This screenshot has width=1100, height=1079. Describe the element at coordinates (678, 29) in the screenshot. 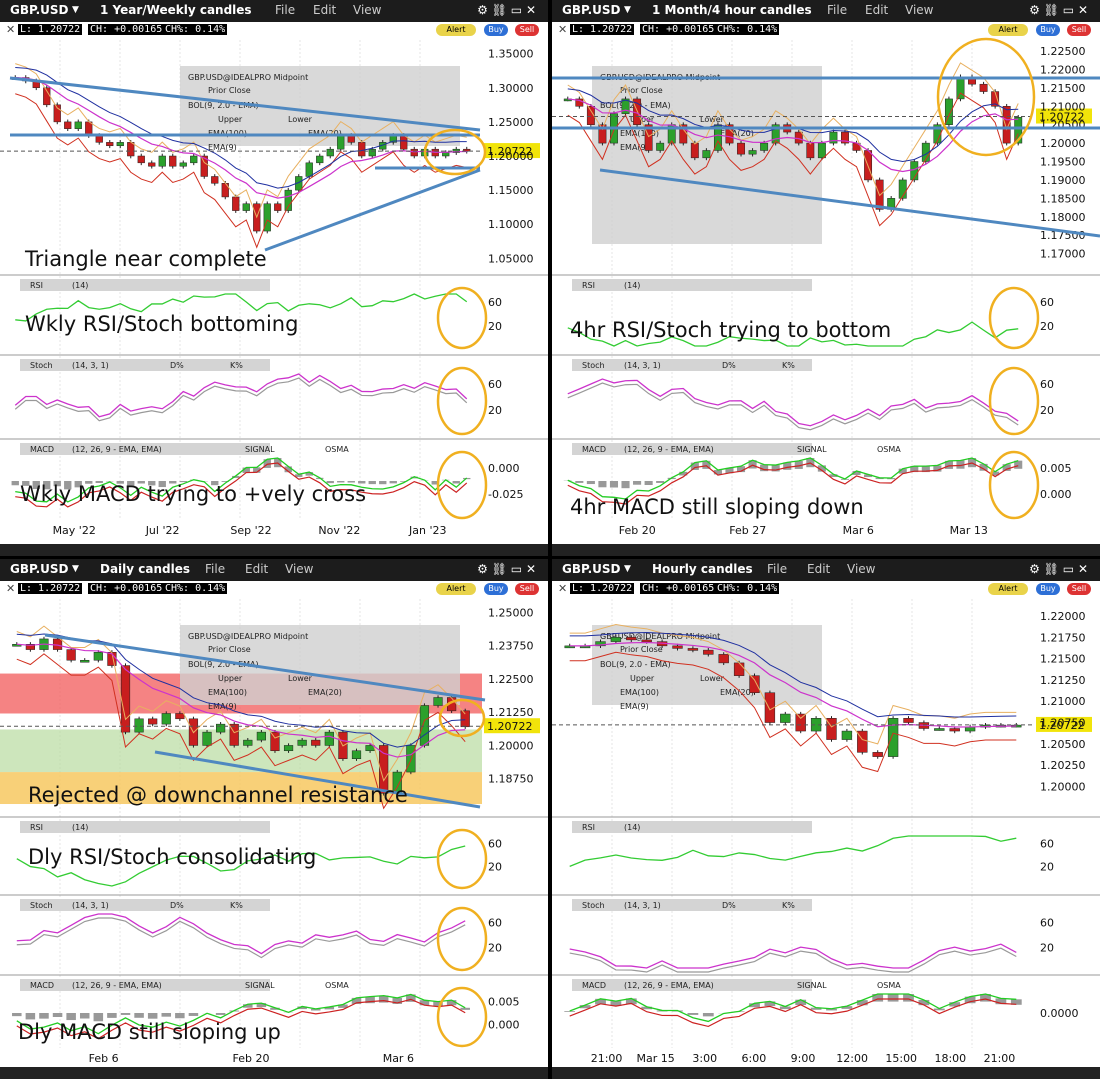

I see `quote-change: CH: +0.00165` at that location.